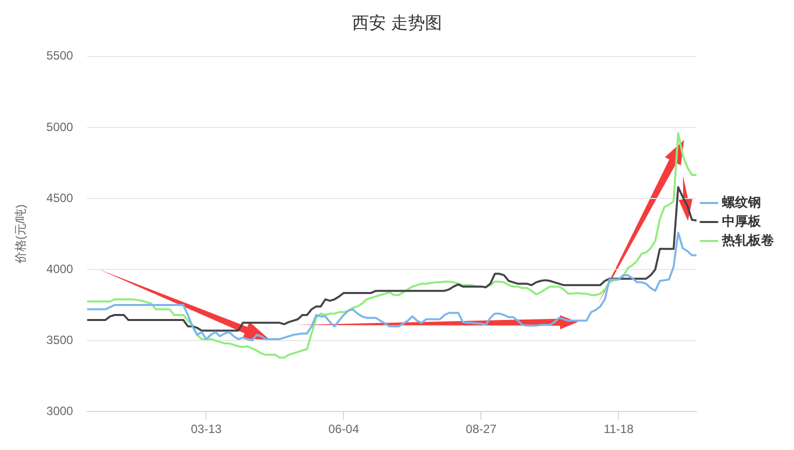 This screenshot has width=794, height=450. What do you see at coordinates (397, 24) in the screenshot?
I see `chart-title: 西安 走势图` at bounding box center [397, 24].